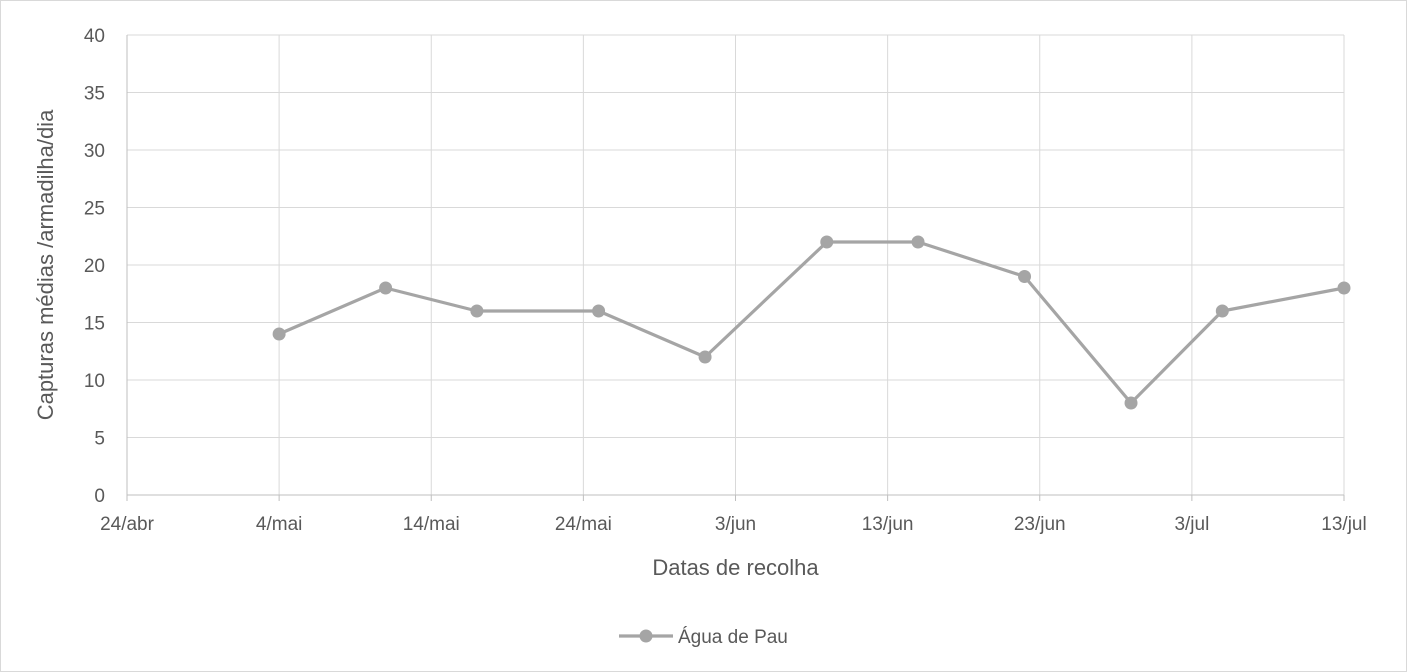 This screenshot has height=672, width=1407. What do you see at coordinates (99, 496) in the screenshot?
I see `y-tick-label: 0` at bounding box center [99, 496].